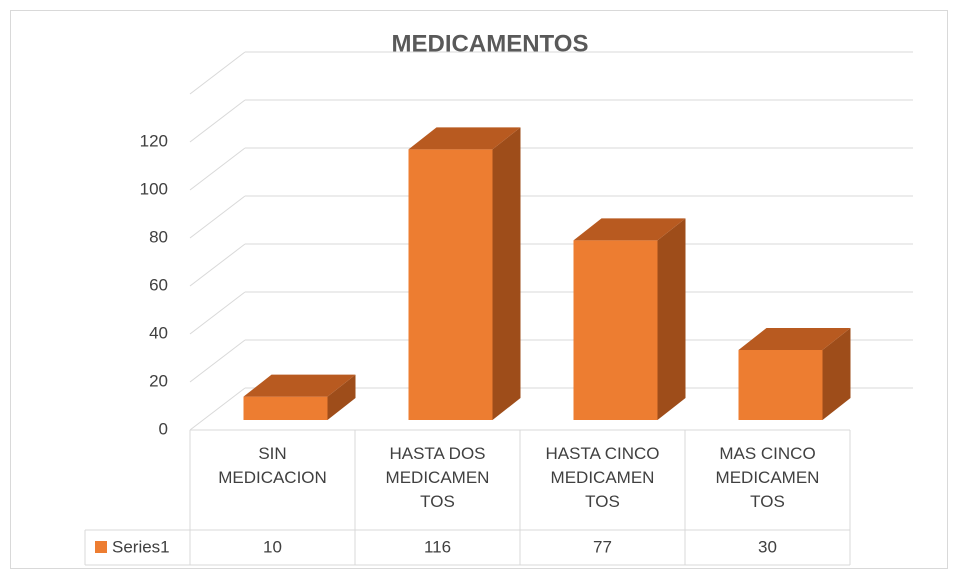 This screenshot has width=959, height=581. What do you see at coordinates (154, 188) in the screenshot?
I see `y-tick-label: 100` at bounding box center [154, 188].